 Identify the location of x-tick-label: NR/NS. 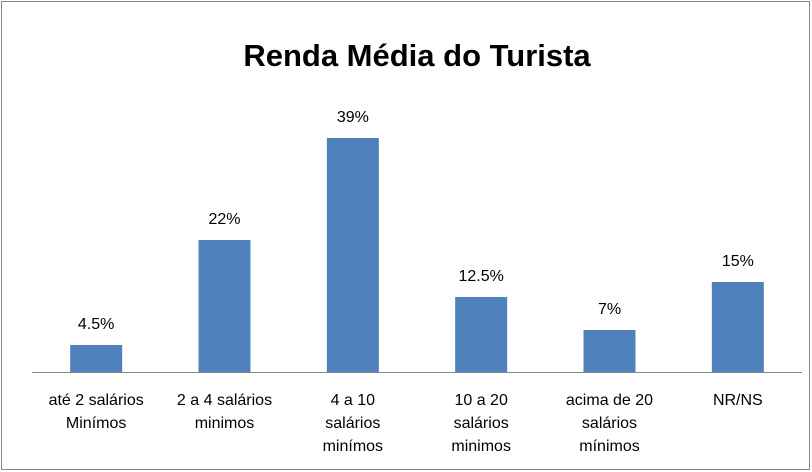
(737, 400).